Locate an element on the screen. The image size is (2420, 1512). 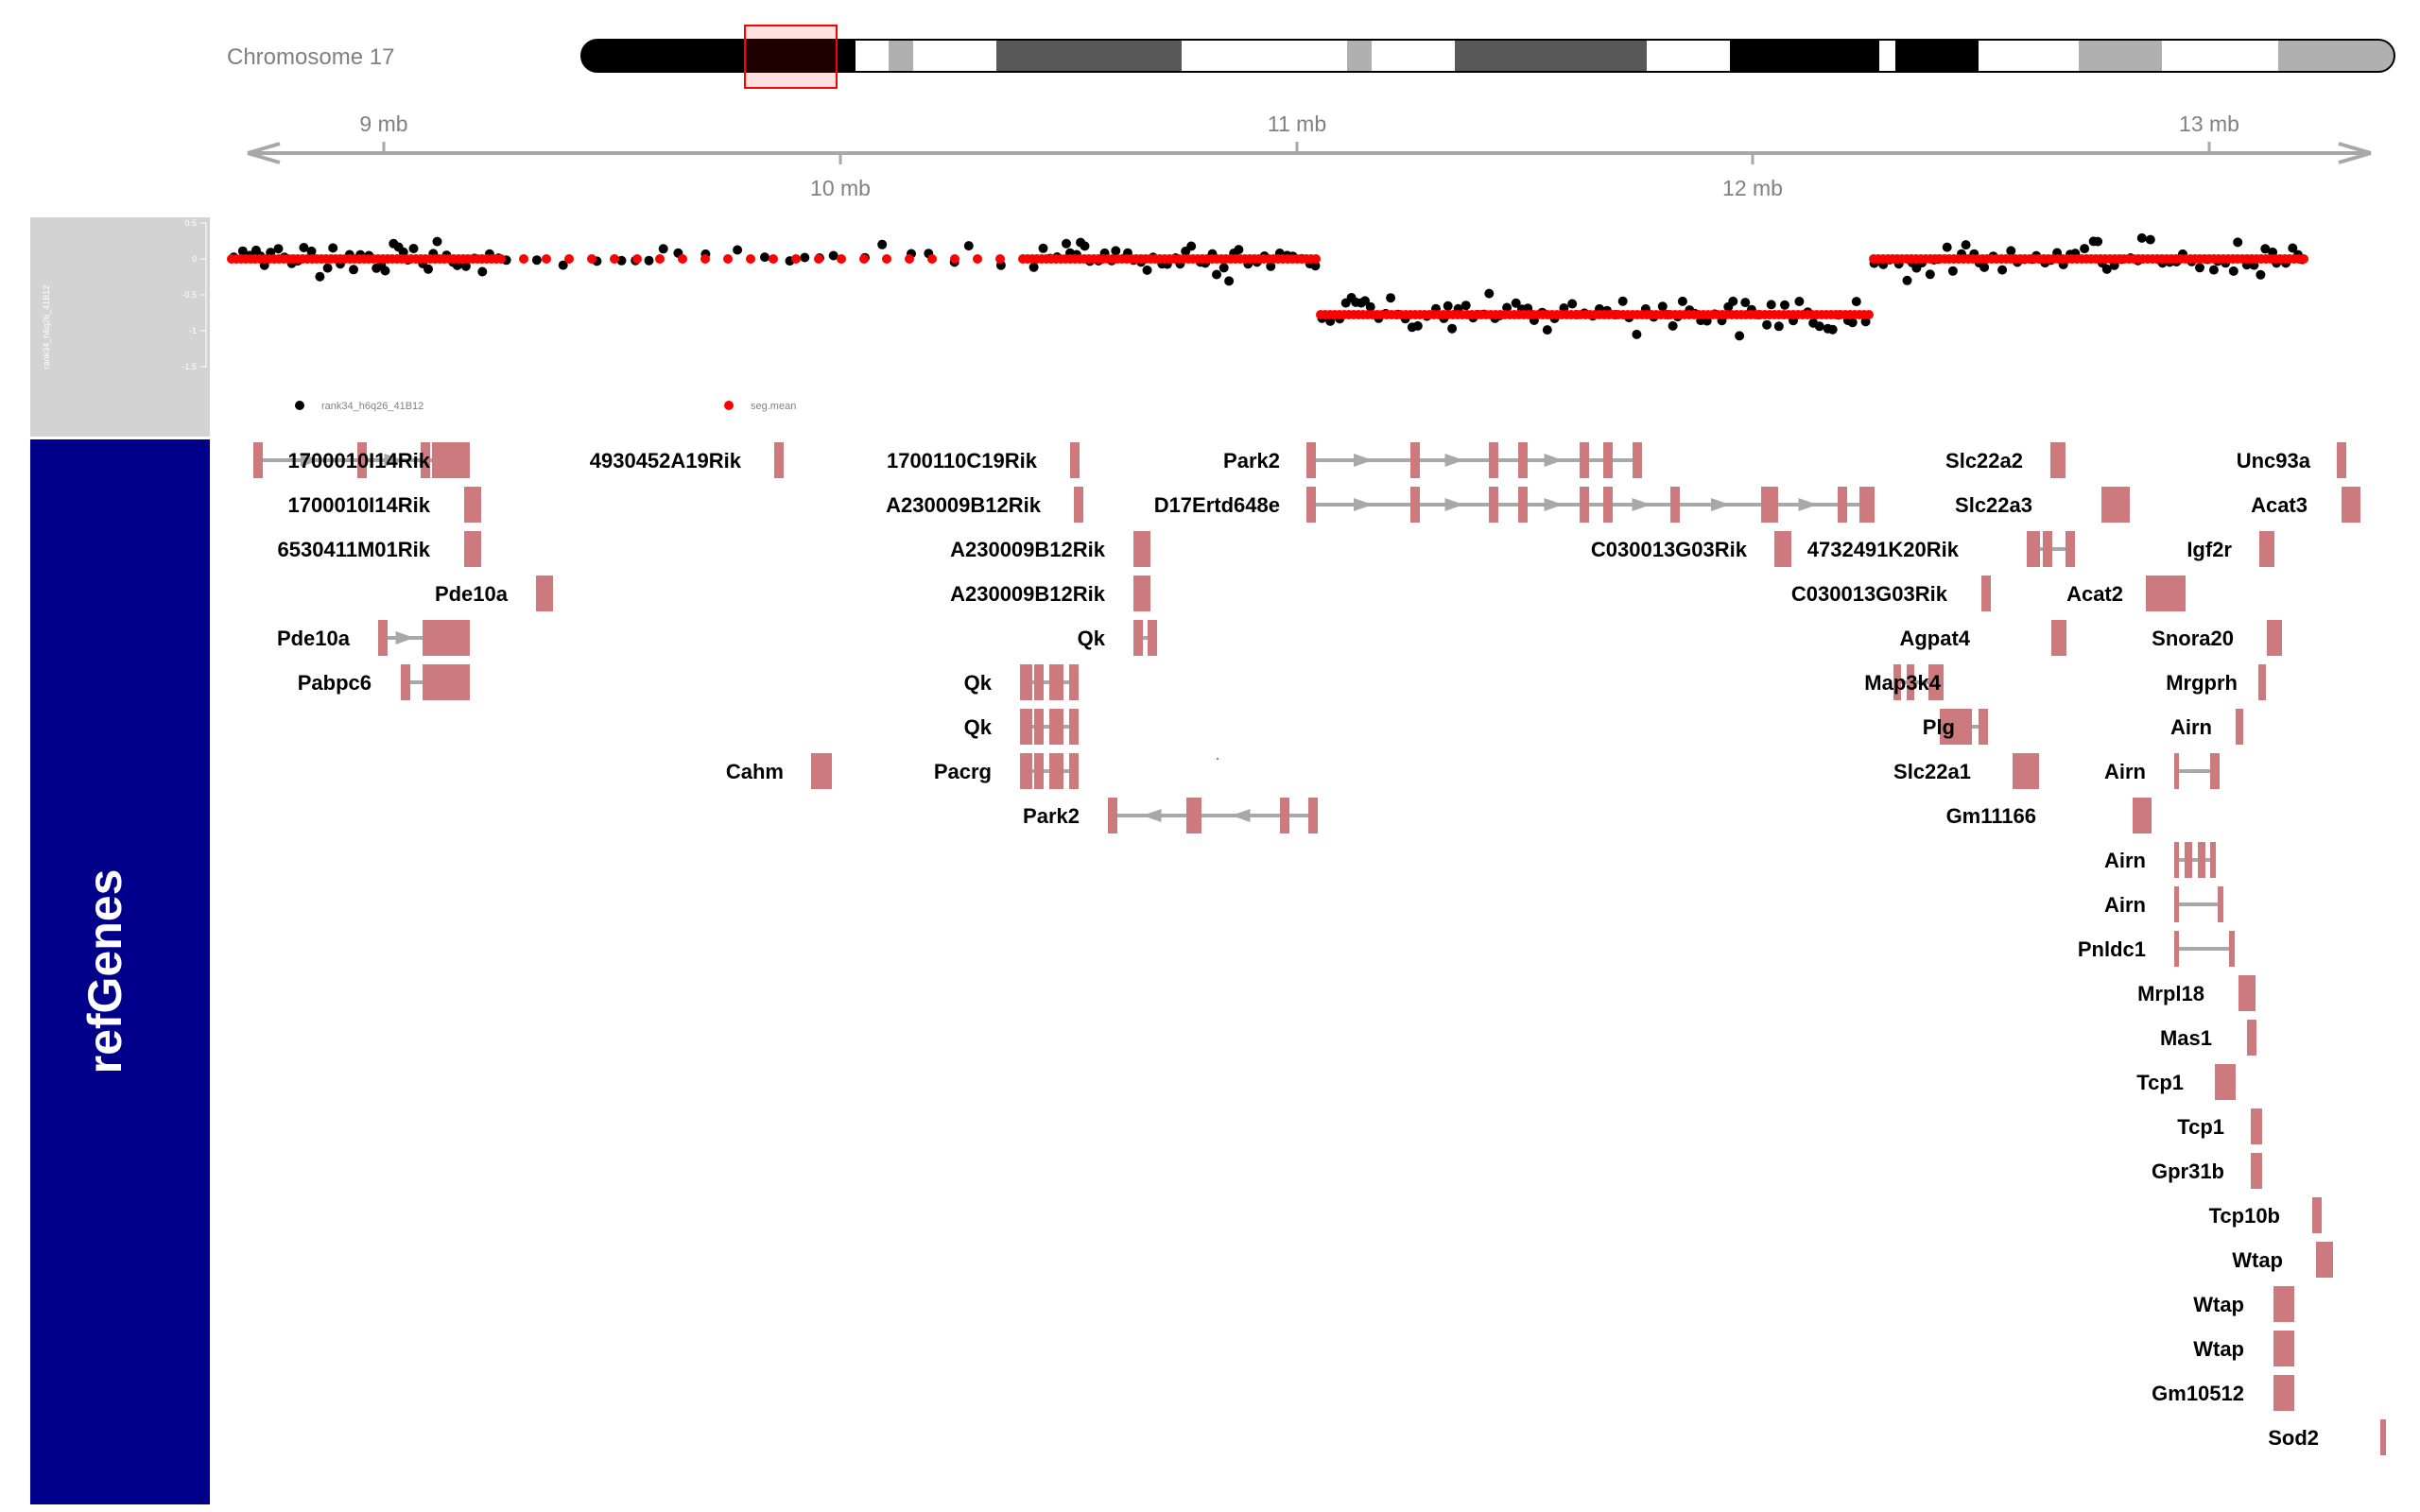
gene-model: Pacrg is located at coordinates (1006, 771).